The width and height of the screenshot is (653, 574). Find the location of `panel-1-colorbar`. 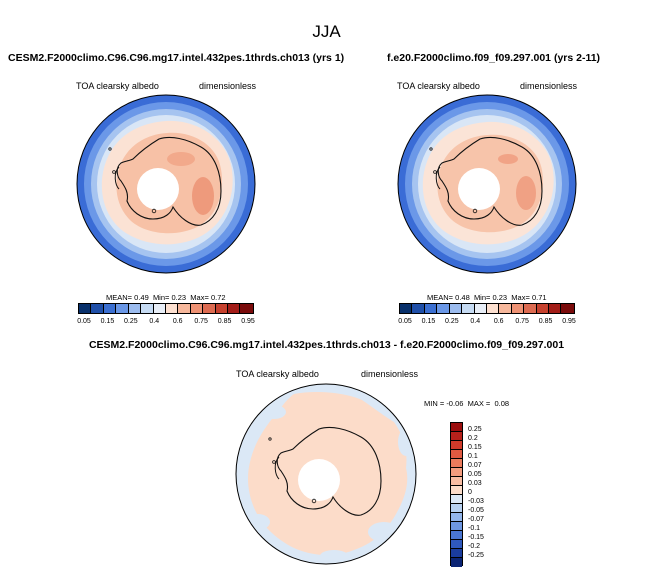

panel-1-colorbar is located at coordinates (166, 308).